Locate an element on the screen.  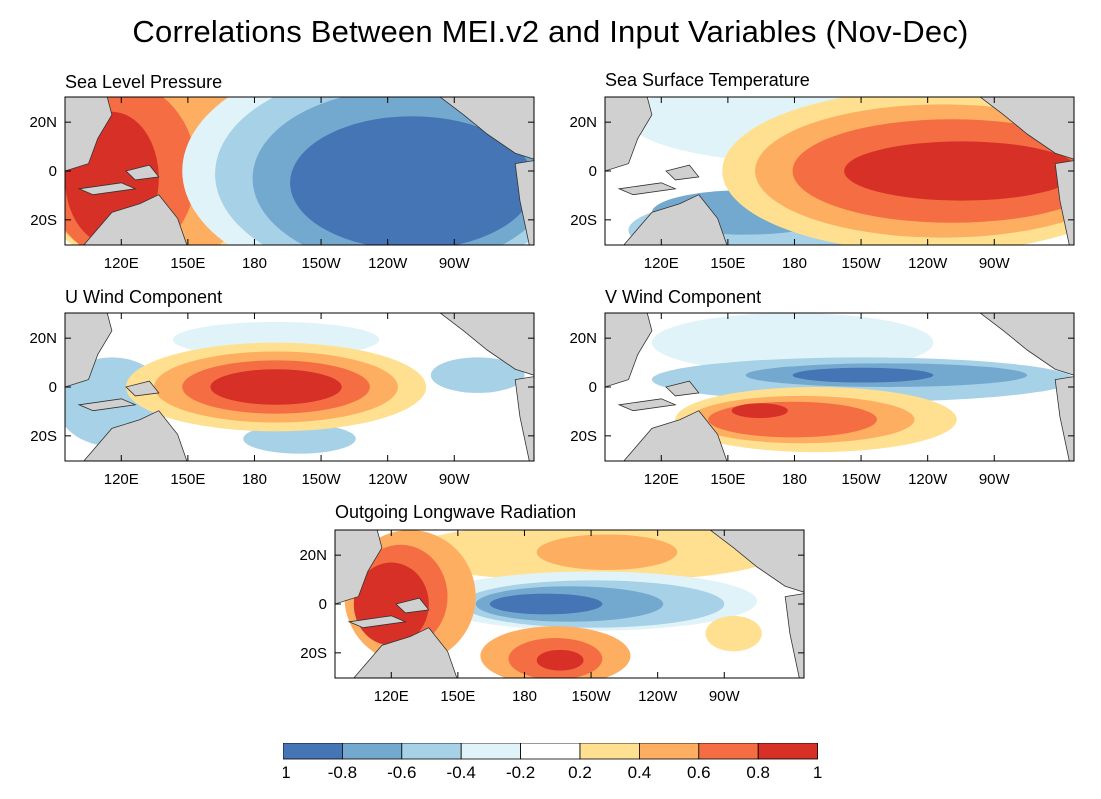
colorbar-label: -0.6 is located at coordinates (401, 772).